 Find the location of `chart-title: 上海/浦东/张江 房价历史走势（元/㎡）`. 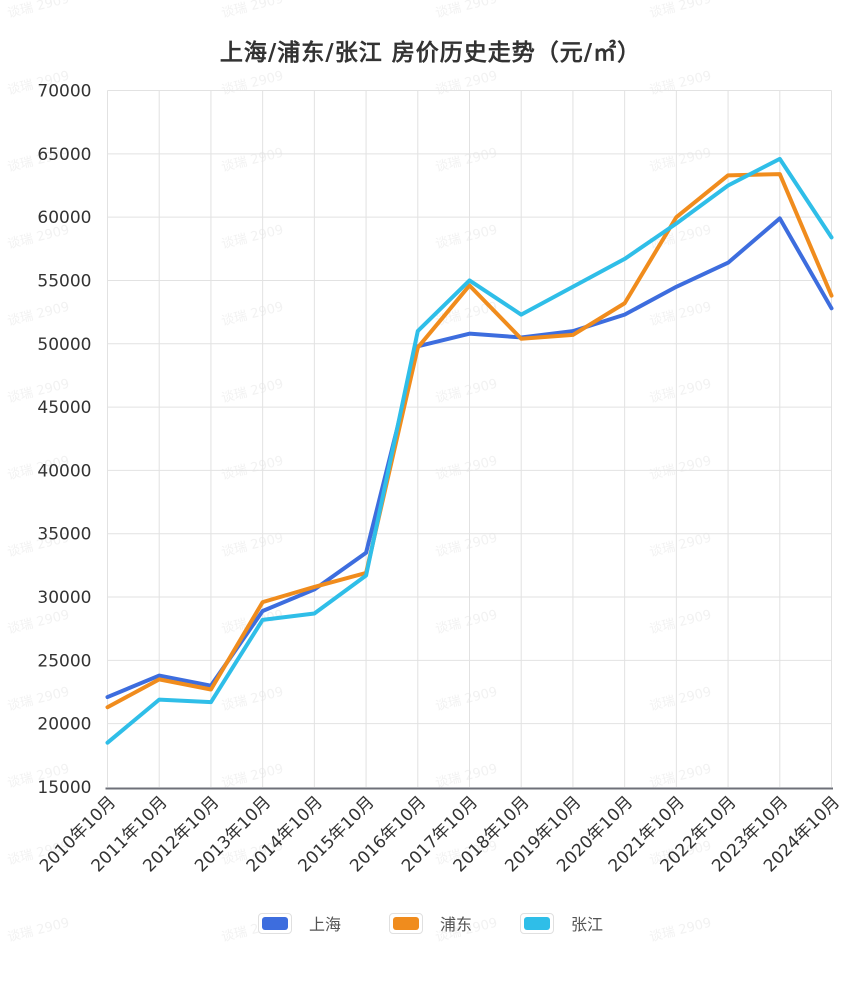

chart-title: 上海/浦东/张江 房价历史走势（元/㎡） is located at coordinates (430, 53).